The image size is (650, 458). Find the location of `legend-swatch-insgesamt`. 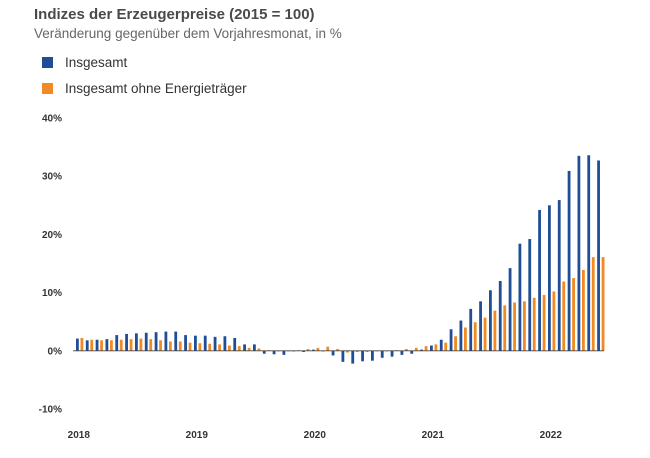

legend-swatch-insgesamt is located at coordinates (47, 62).